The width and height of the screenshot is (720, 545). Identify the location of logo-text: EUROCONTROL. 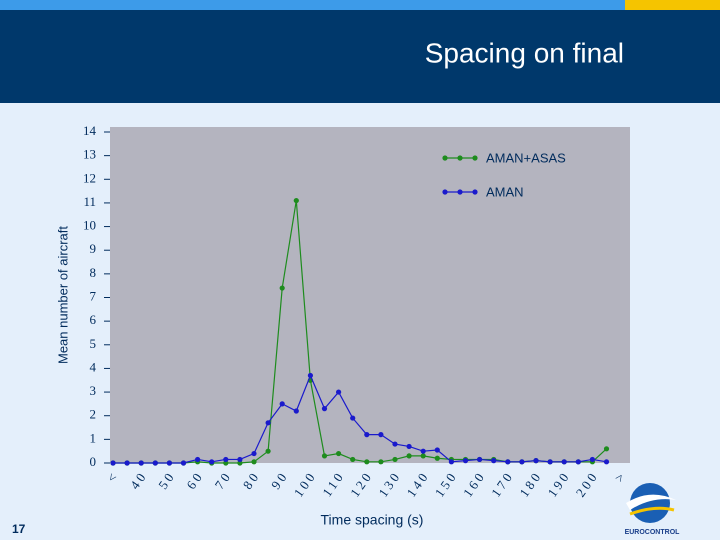
(653, 532).